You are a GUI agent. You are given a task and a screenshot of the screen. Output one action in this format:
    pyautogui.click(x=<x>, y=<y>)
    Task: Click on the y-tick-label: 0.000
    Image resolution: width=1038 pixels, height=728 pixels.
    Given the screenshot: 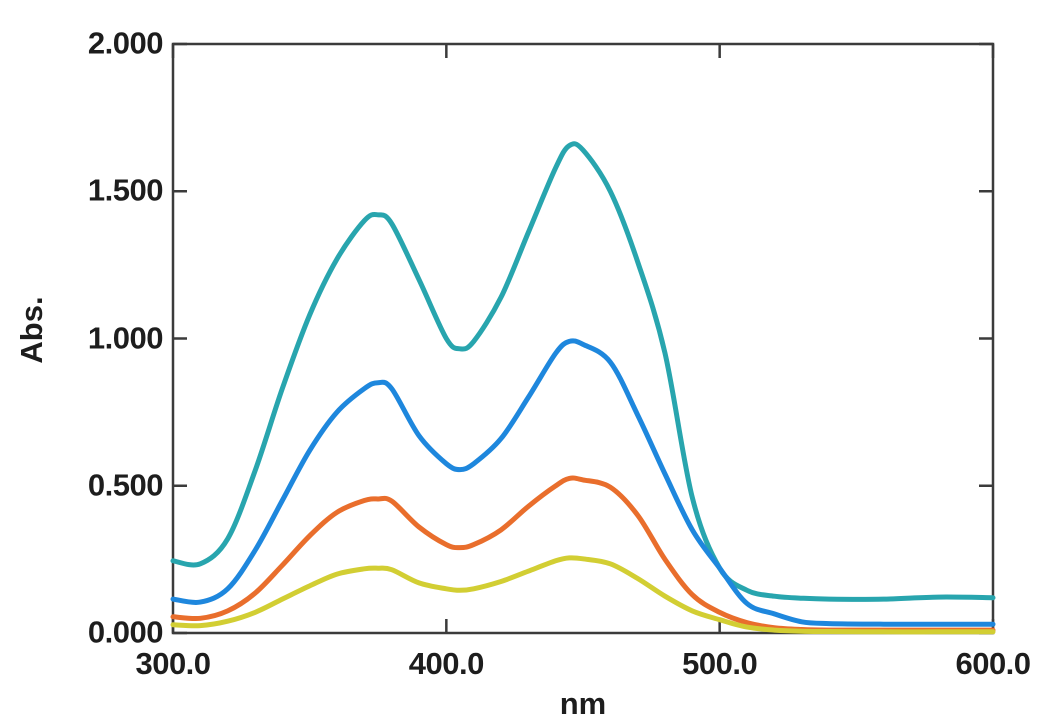 What is the action you would take?
    pyautogui.click(x=125, y=632)
    